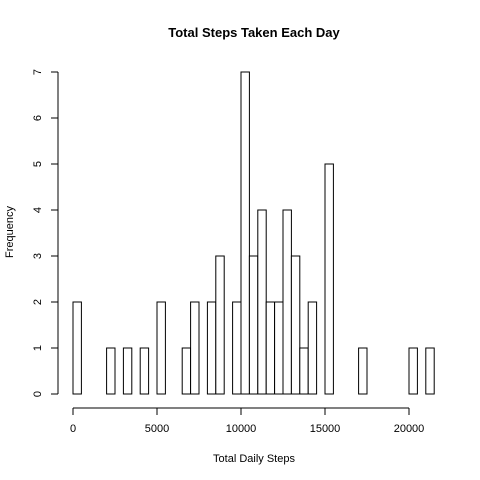 This screenshot has height=480, width=480. What do you see at coordinates (254, 459) in the screenshot?
I see `x-axis-label: Total Daily Steps` at bounding box center [254, 459].